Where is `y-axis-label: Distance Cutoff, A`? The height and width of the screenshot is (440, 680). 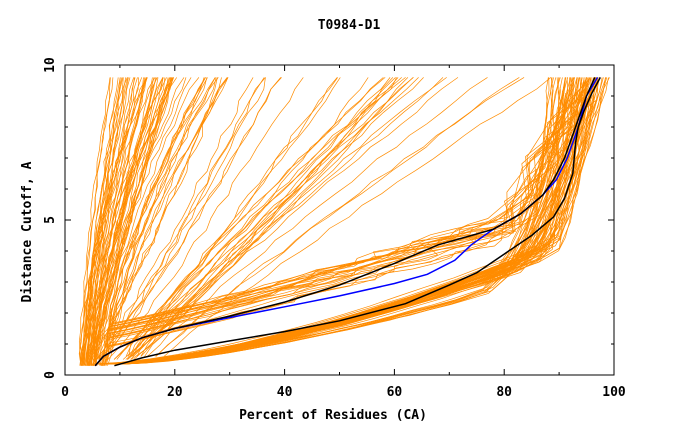 y-axis-label: Distance Cutoff, A is located at coordinates (27, 231).